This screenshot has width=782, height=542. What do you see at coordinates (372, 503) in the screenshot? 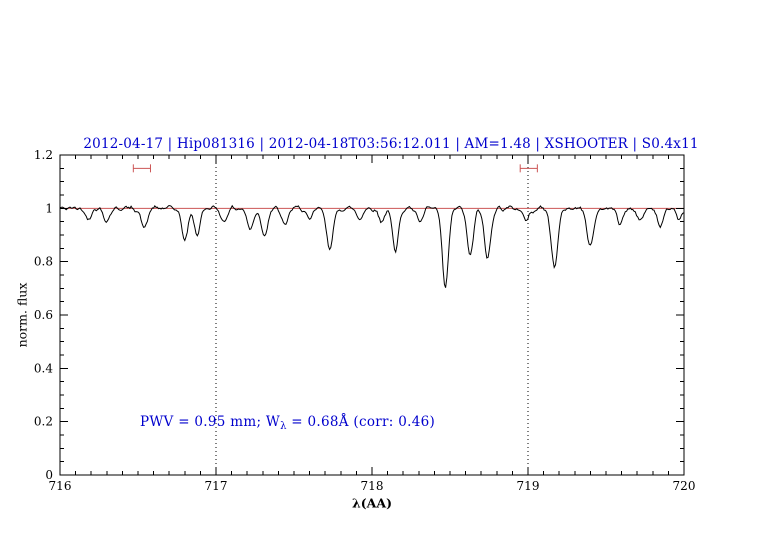
I see `x-axis-label: λ(AA)` at bounding box center [372, 503].